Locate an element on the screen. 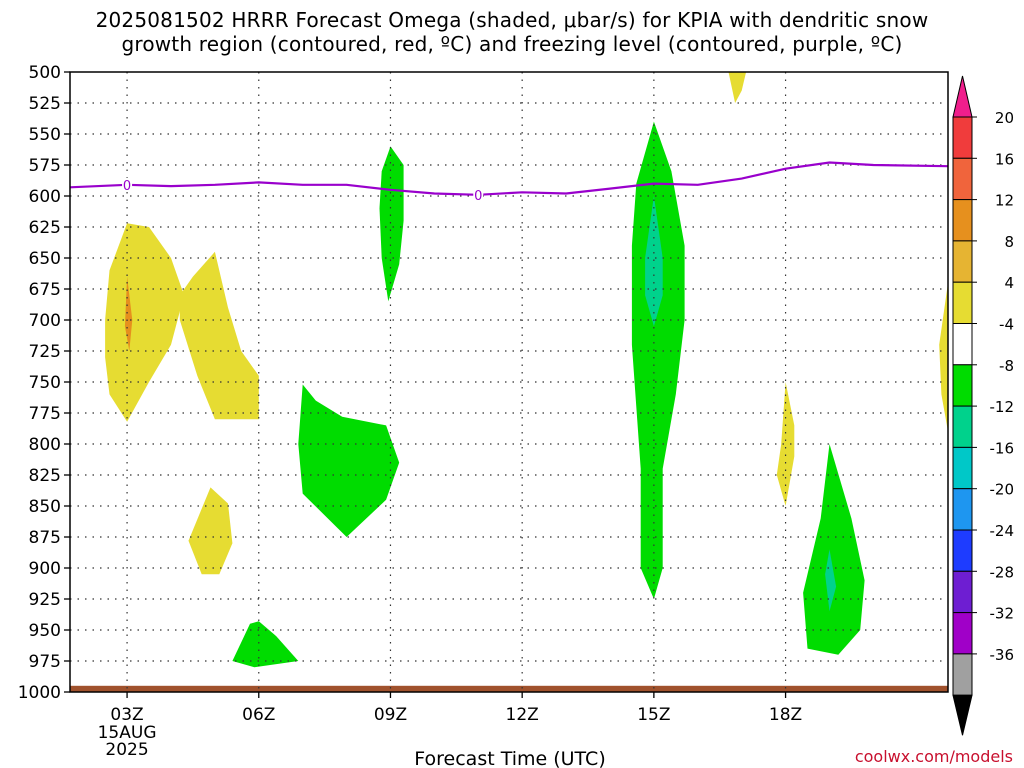  terrain-strip is located at coordinates (509, 688).